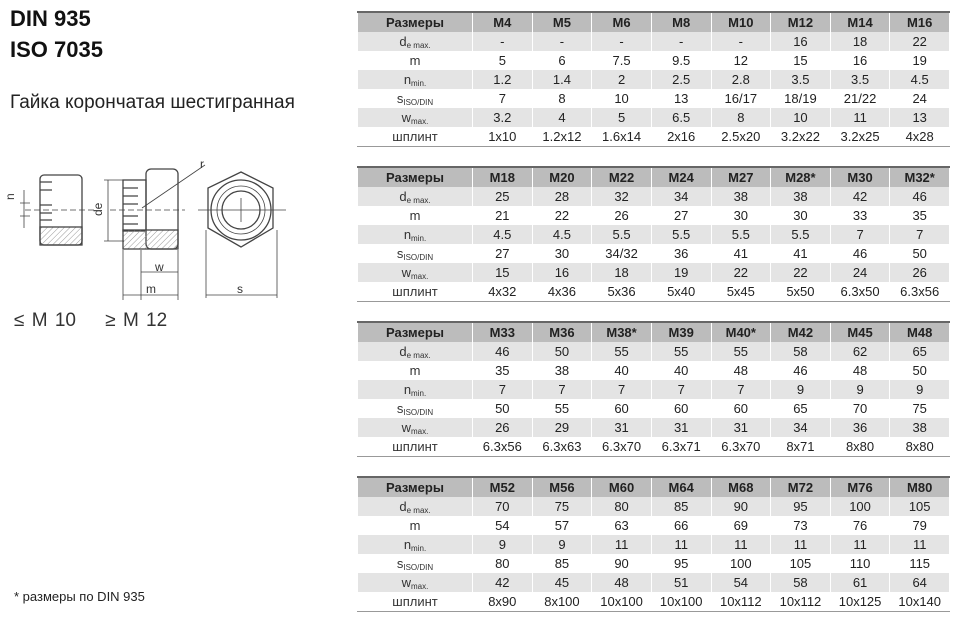 The width and height of the screenshot is (962, 618). I want to click on size-header: M80, so click(919, 486).